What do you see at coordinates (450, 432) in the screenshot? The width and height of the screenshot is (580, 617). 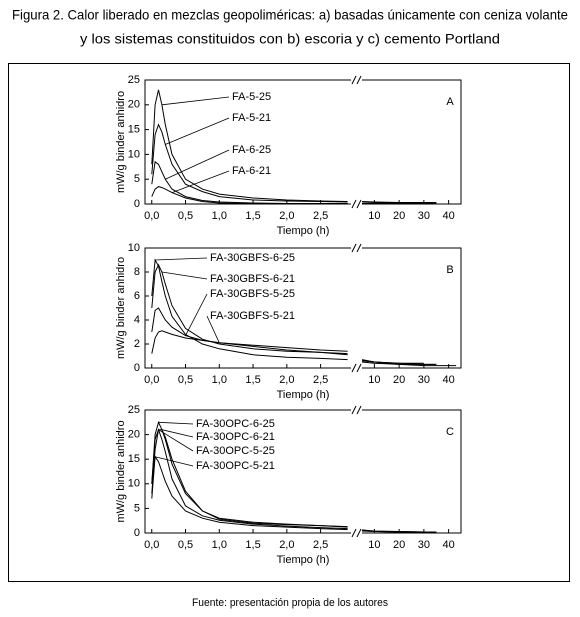 I see `panel-label: C` at bounding box center [450, 432].